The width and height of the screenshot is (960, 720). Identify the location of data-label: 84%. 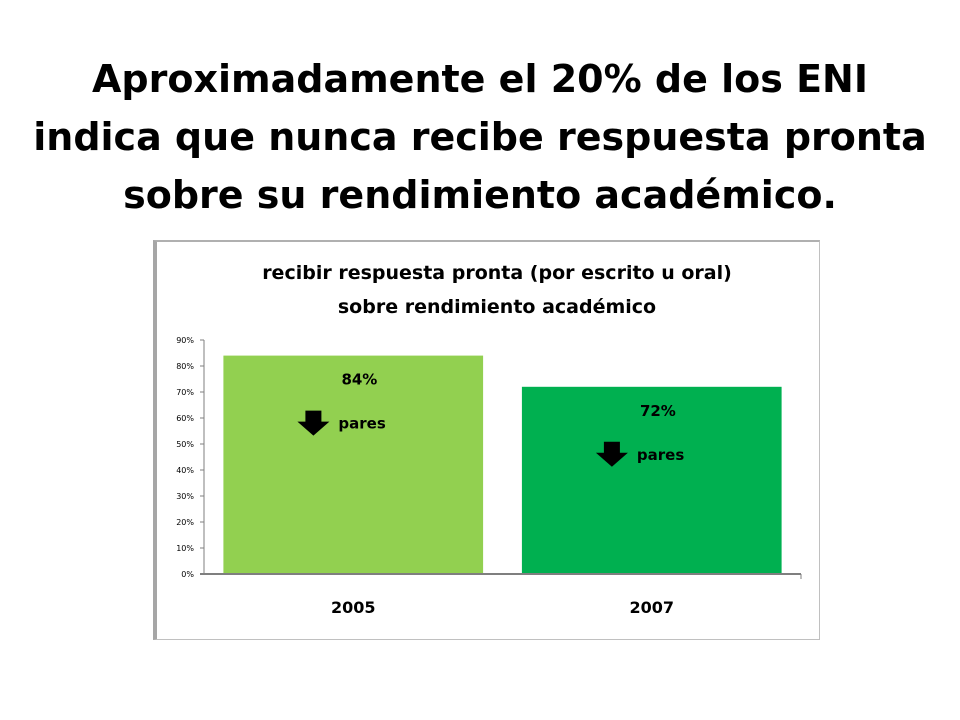
(359, 380).